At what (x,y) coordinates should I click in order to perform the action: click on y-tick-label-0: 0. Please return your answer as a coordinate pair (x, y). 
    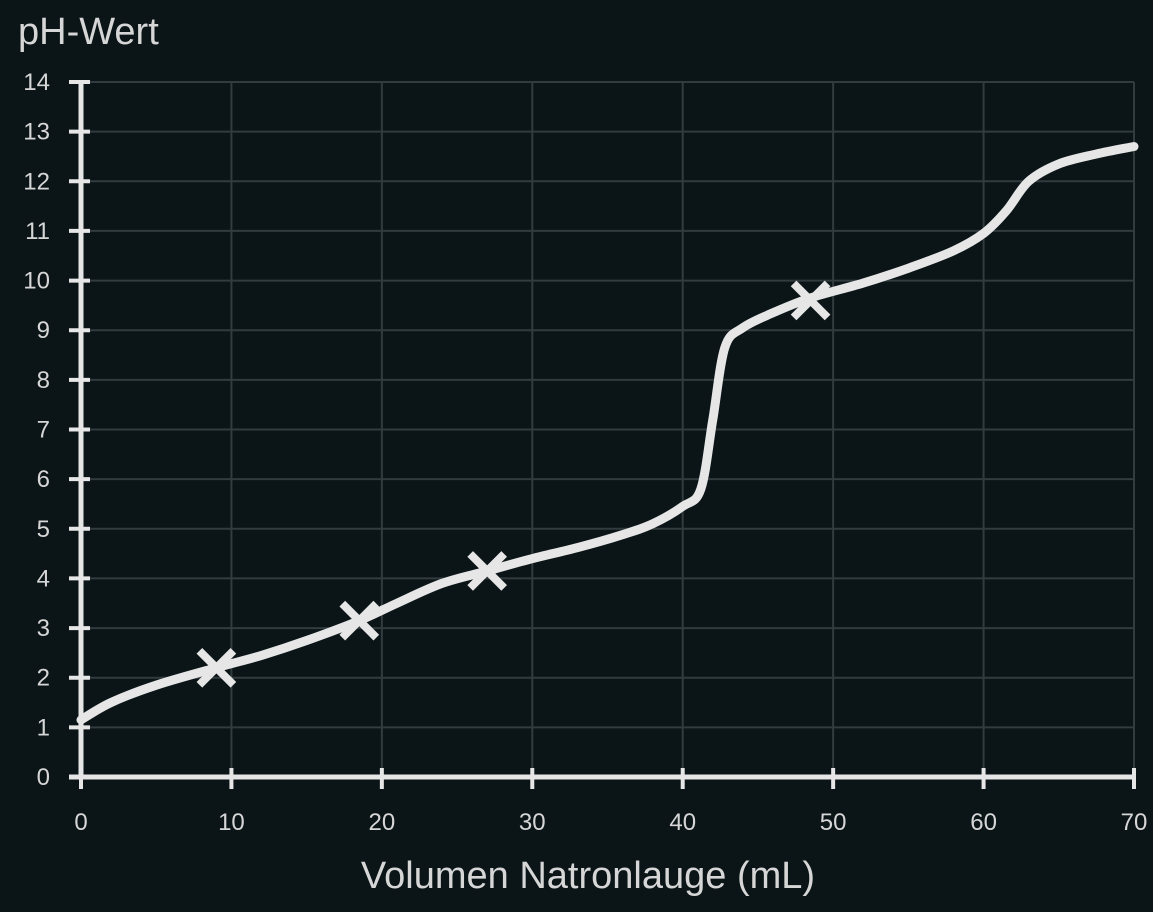
    Looking at the image, I should click on (43, 777).